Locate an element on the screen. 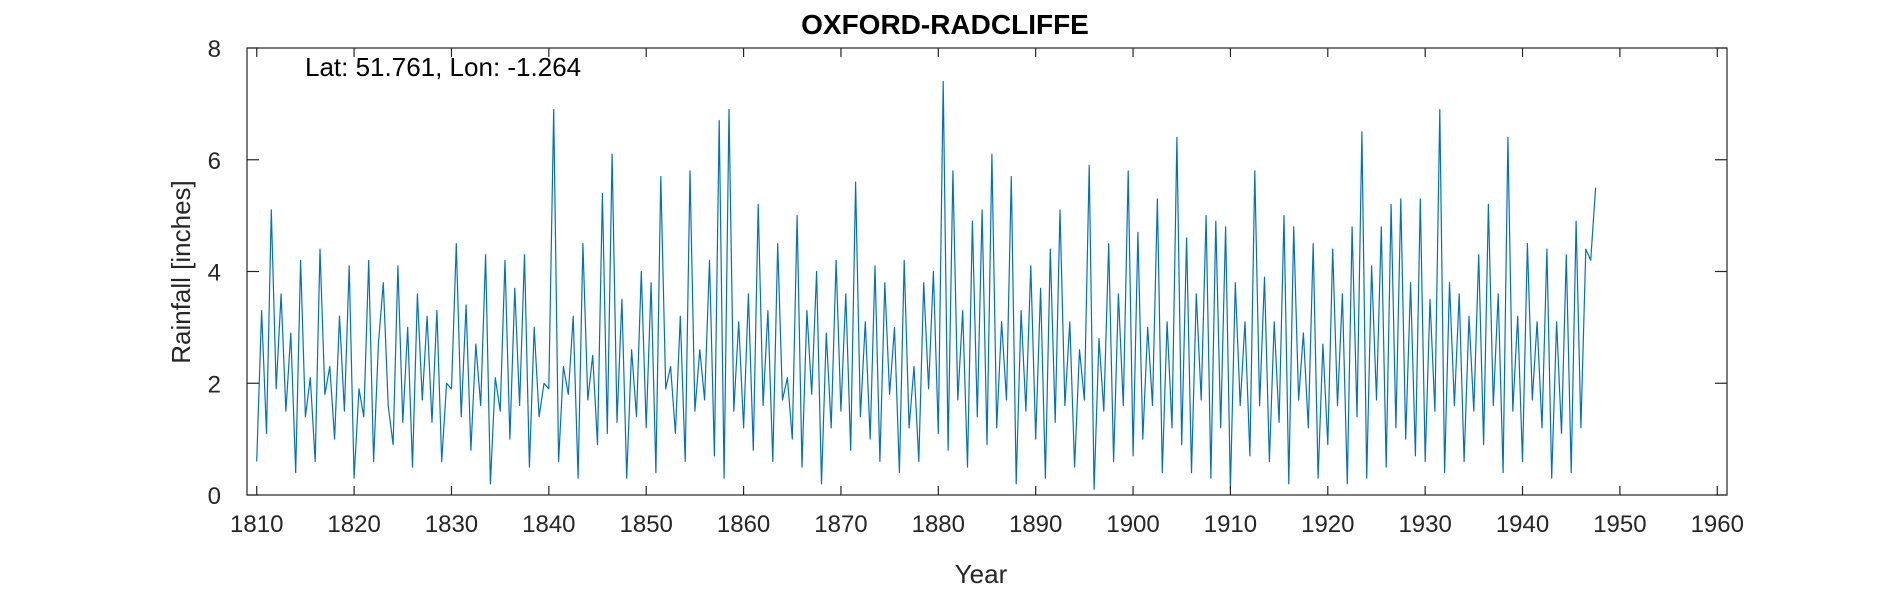 This screenshot has height=591, width=1890. x-tick-label: 1900 is located at coordinates (1132, 524).